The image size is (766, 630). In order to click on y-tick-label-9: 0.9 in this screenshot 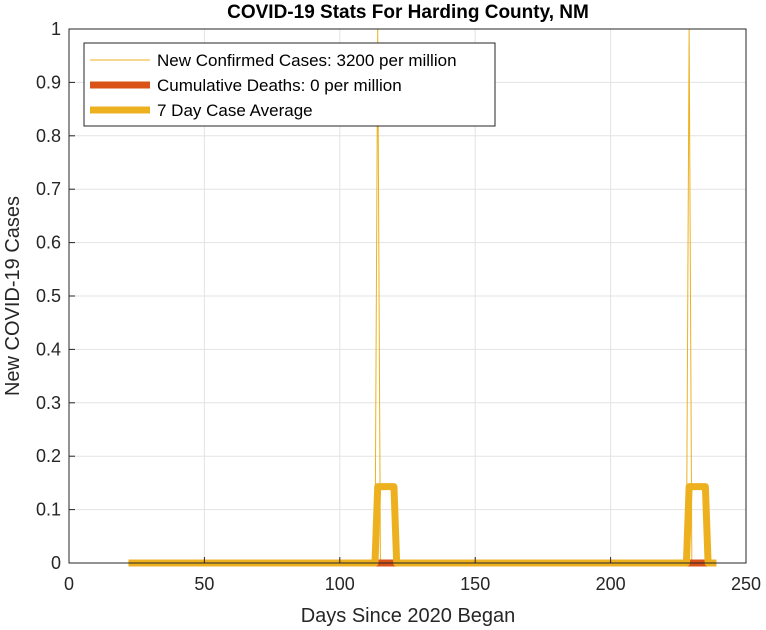, I will do `click(48, 82)`.